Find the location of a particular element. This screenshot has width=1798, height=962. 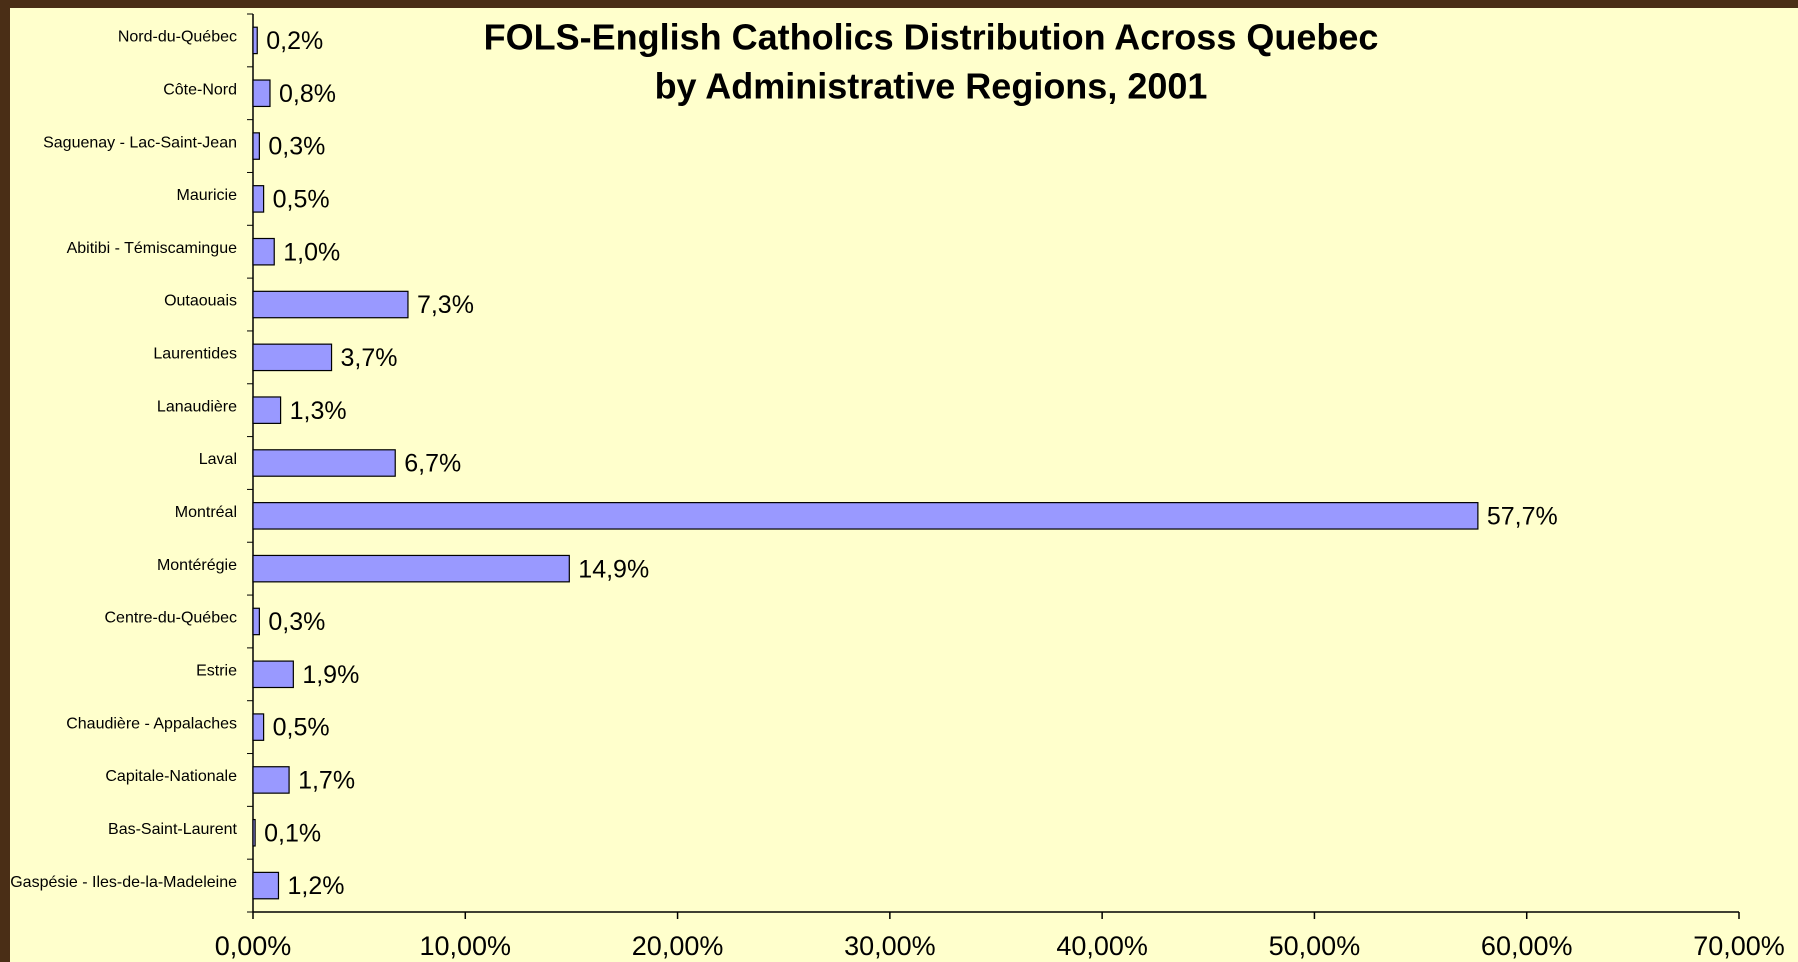

y-tick-label: Nord-du-Québec is located at coordinates (177, 37).